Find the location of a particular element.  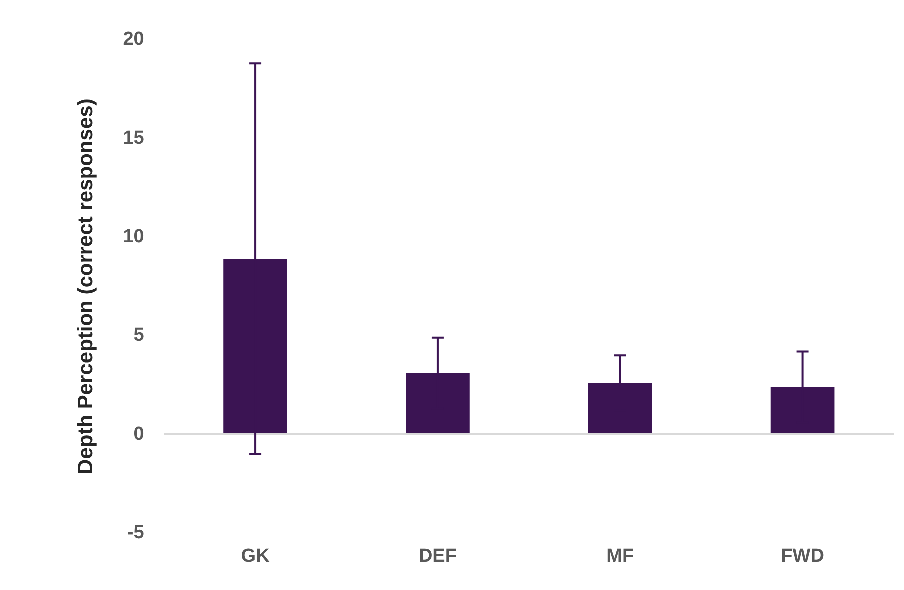

y-tick-label: 15 is located at coordinates (134, 138).